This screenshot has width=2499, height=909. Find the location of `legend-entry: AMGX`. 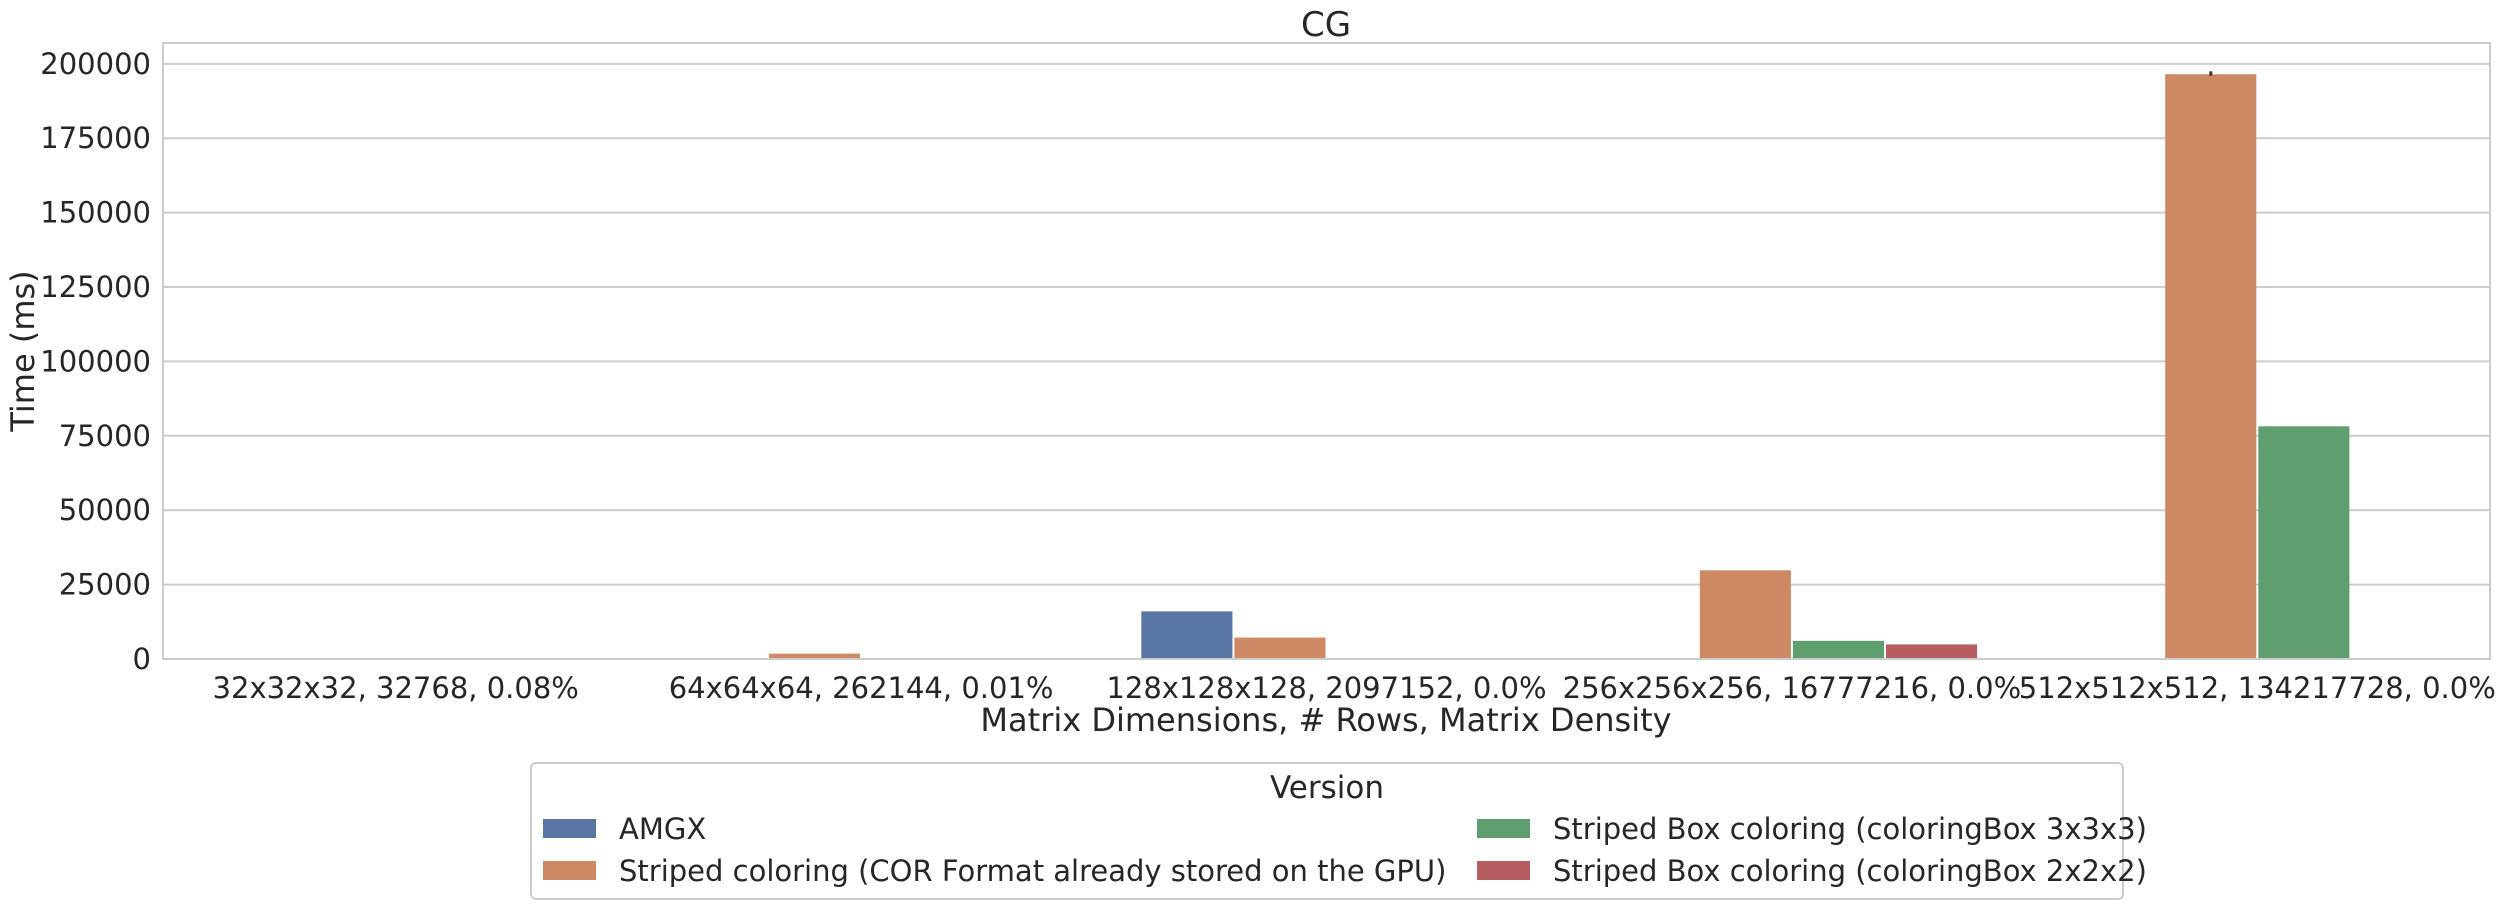

legend-entry: AMGX is located at coordinates (662, 829).